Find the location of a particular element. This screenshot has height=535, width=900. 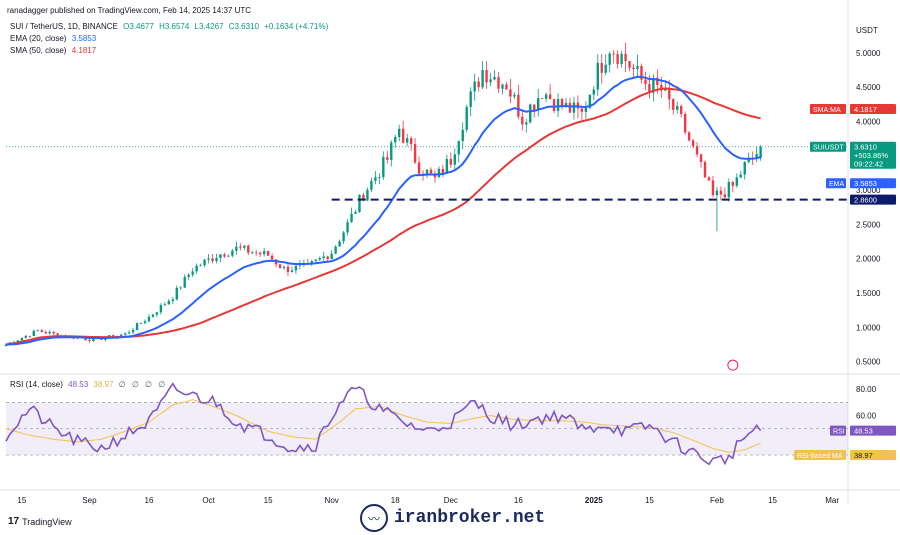

rsi-line is located at coordinates (383, 424).